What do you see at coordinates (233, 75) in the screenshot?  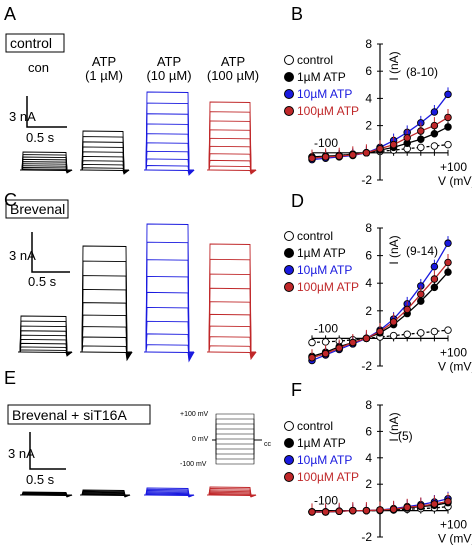 I see `trace-label-atp100-conc: (100 µM)` at bounding box center [233, 75].